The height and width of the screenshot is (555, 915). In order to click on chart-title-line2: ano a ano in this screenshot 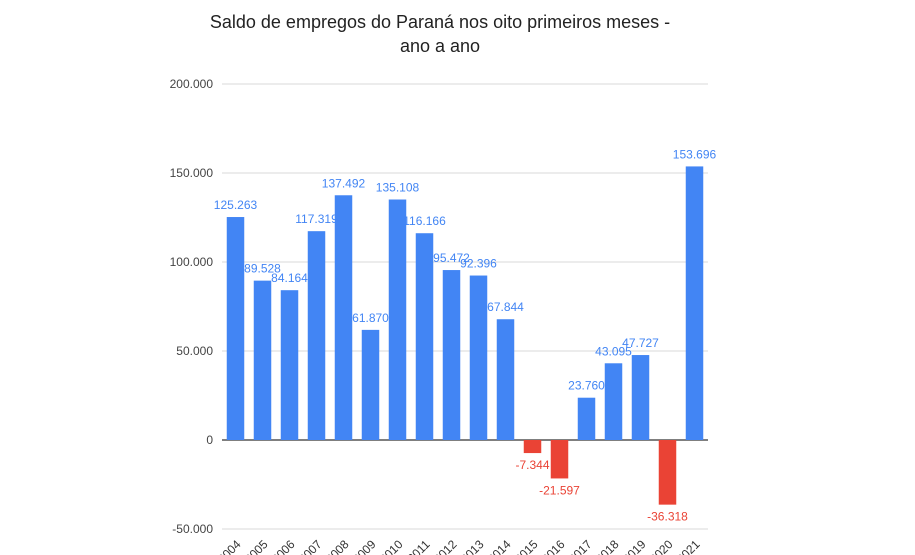, I will do `click(440, 46)`.